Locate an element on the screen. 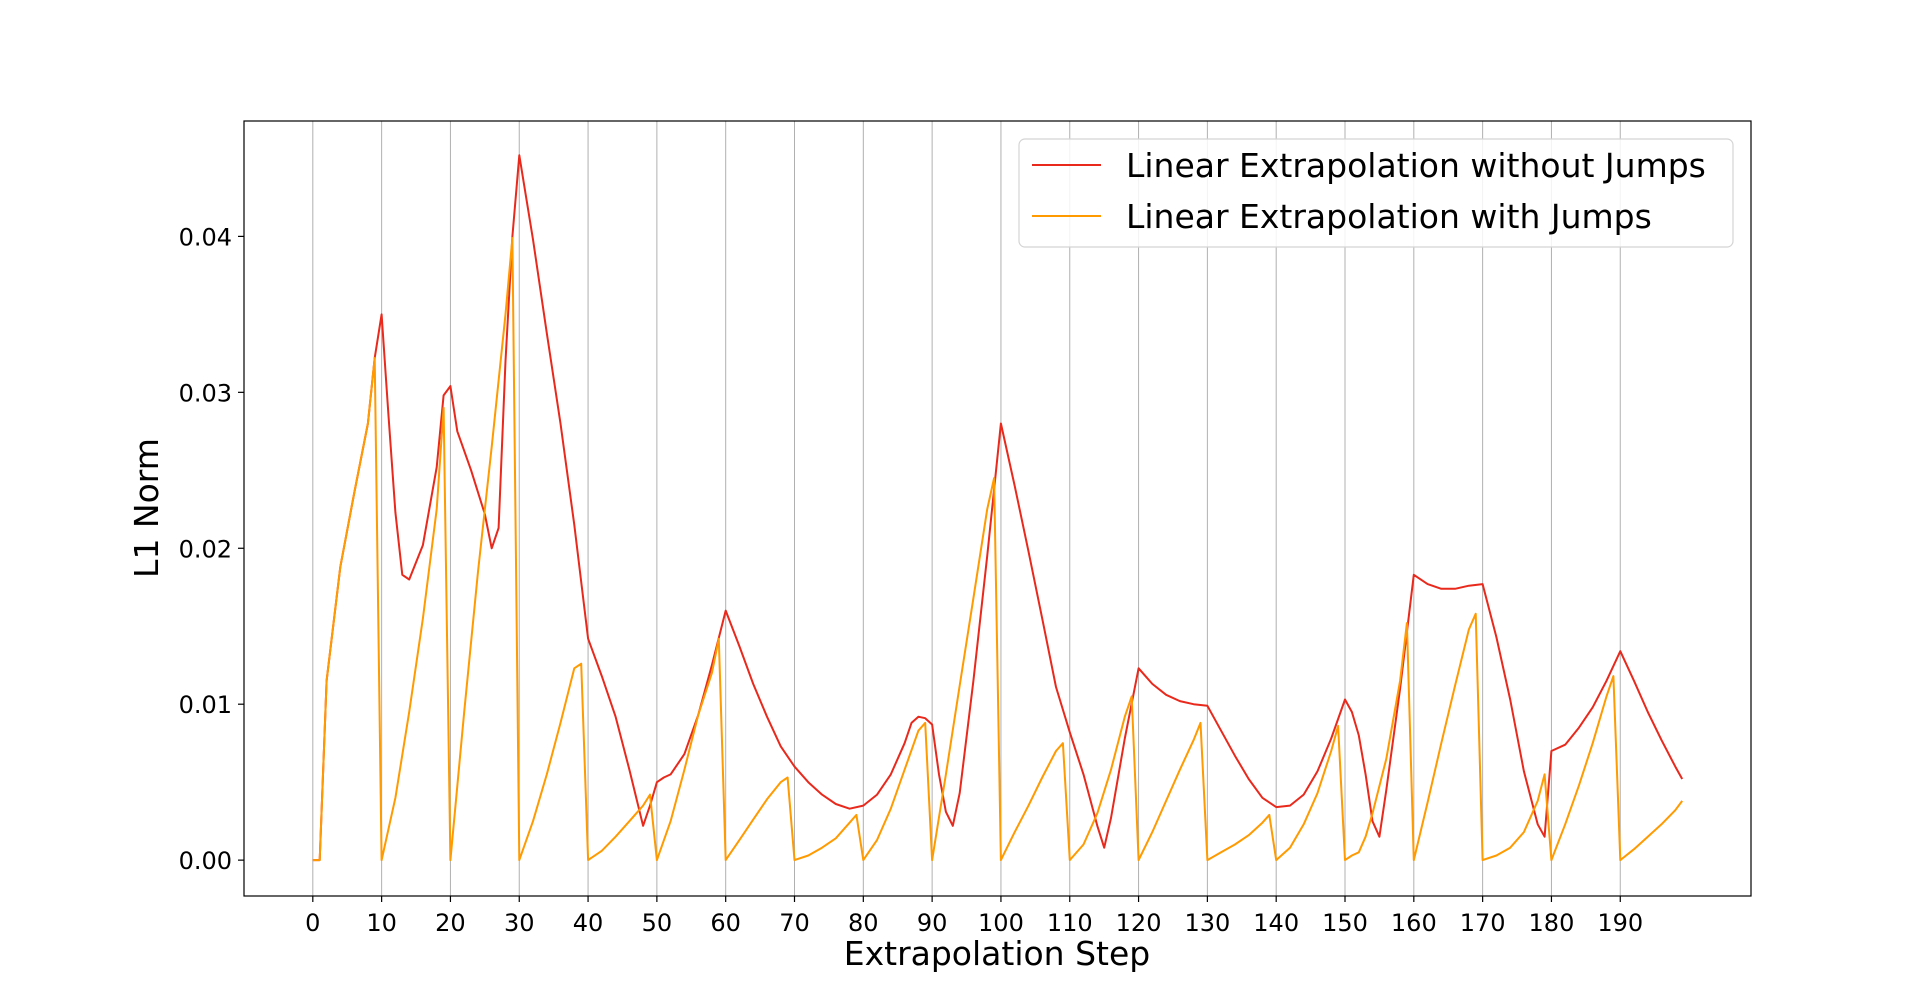  y-tick-label: 0.01 is located at coordinates (205, 705).